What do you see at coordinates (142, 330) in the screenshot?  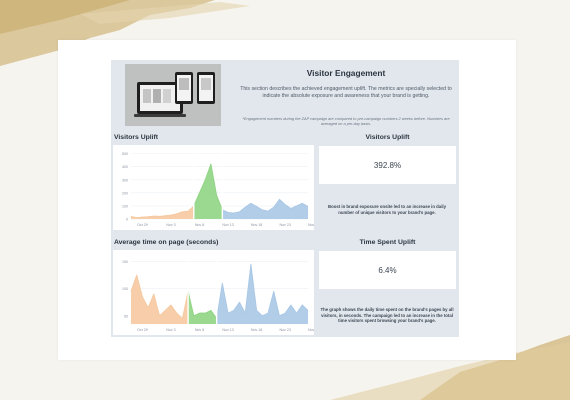 I see `time-x-tick-label: Oct 29` at bounding box center [142, 330].